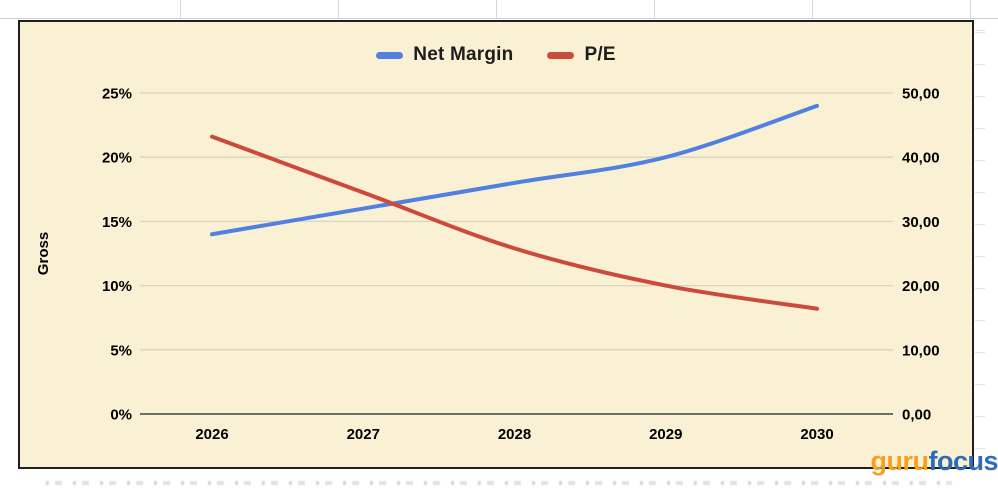  What do you see at coordinates (963, 461) in the screenshot?
I see `logo-text-focus: focus` at bounding box center [963, 461].